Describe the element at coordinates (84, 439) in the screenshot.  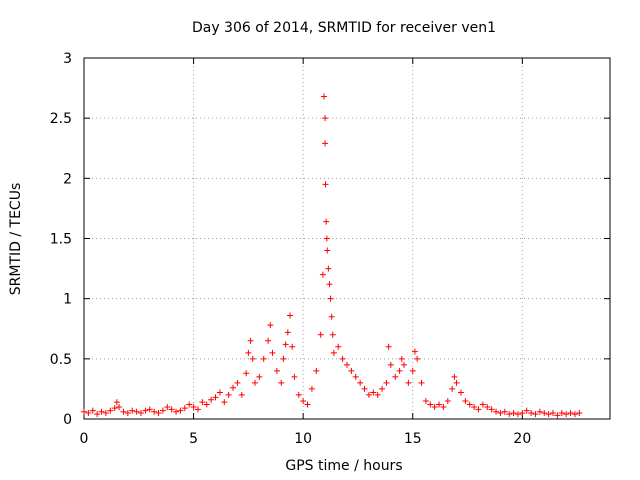
I see `x-tick-label: 0` at that location.